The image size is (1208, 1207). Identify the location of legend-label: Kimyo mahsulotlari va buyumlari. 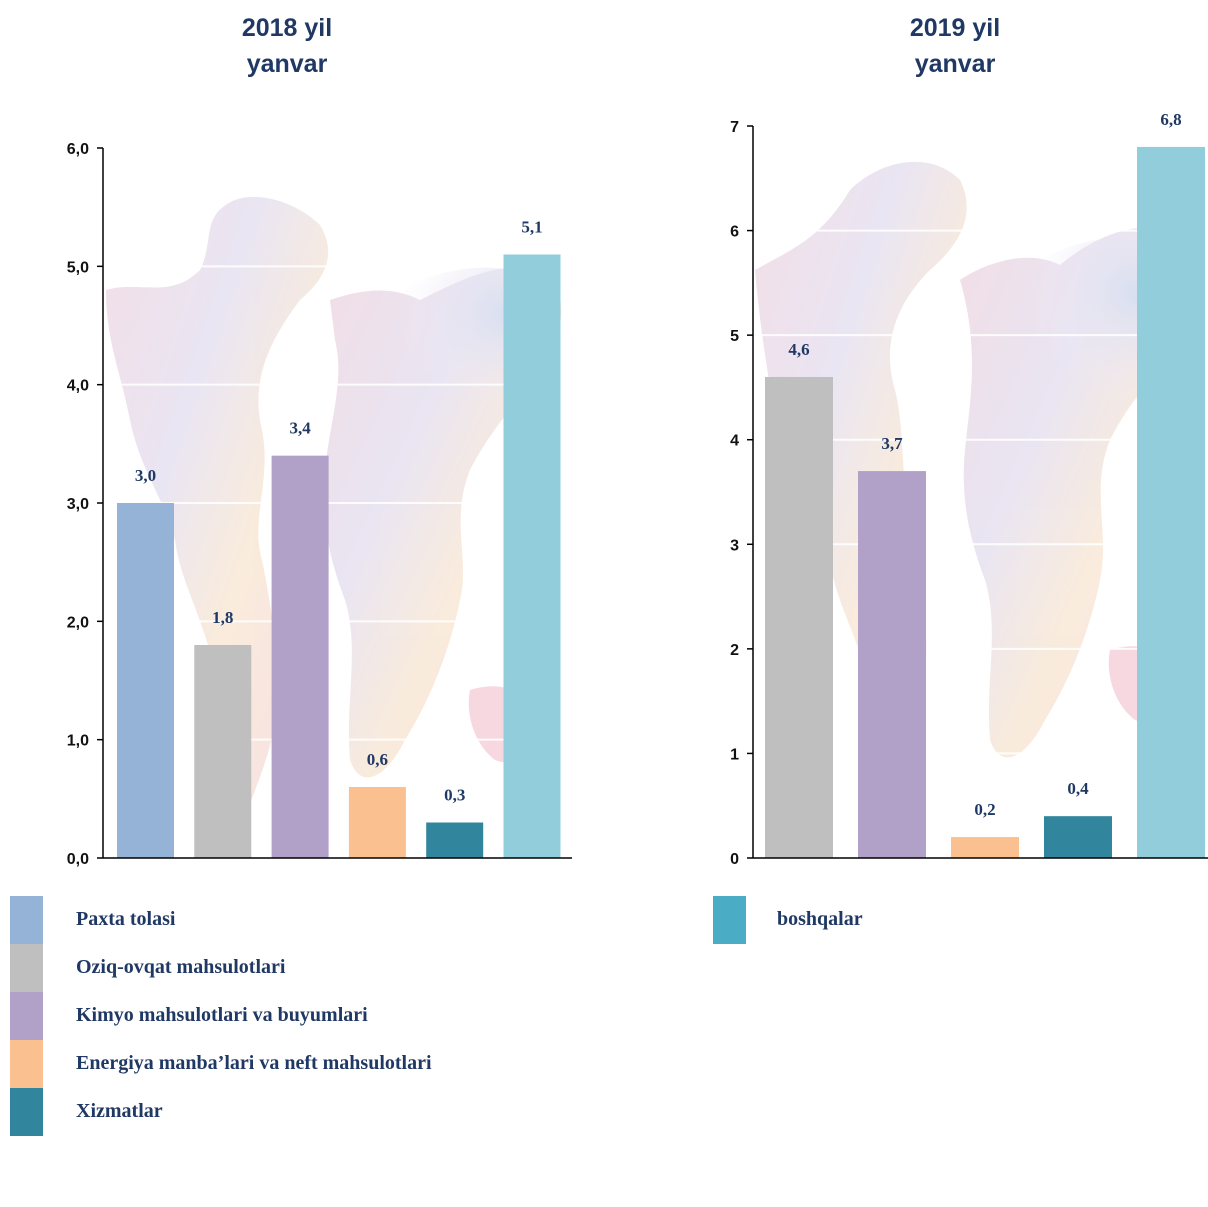
(222, 1015).